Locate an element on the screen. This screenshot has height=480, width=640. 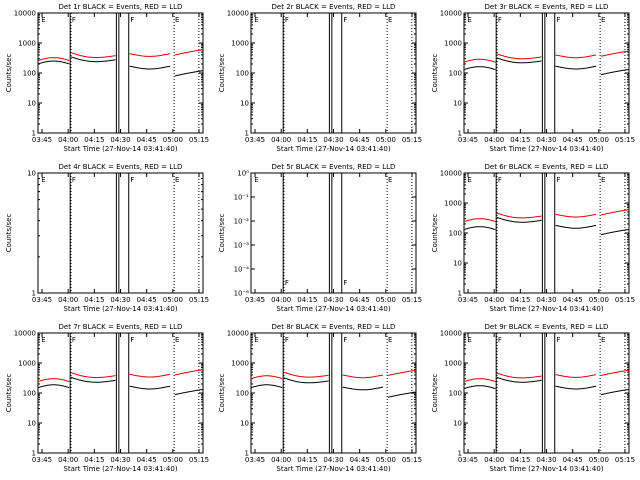
y-tick-label: 100 is located at coordinates (29, 394).